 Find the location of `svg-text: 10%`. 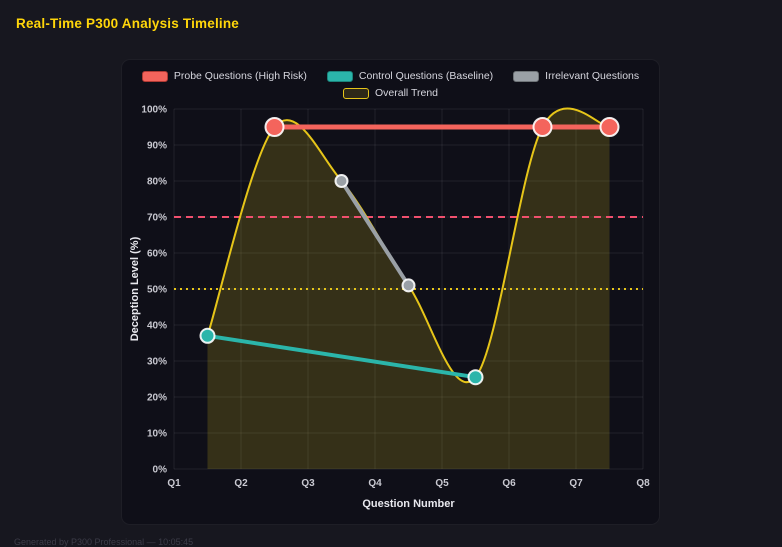

svg-text: 10% is located at coordinates (157, 434).